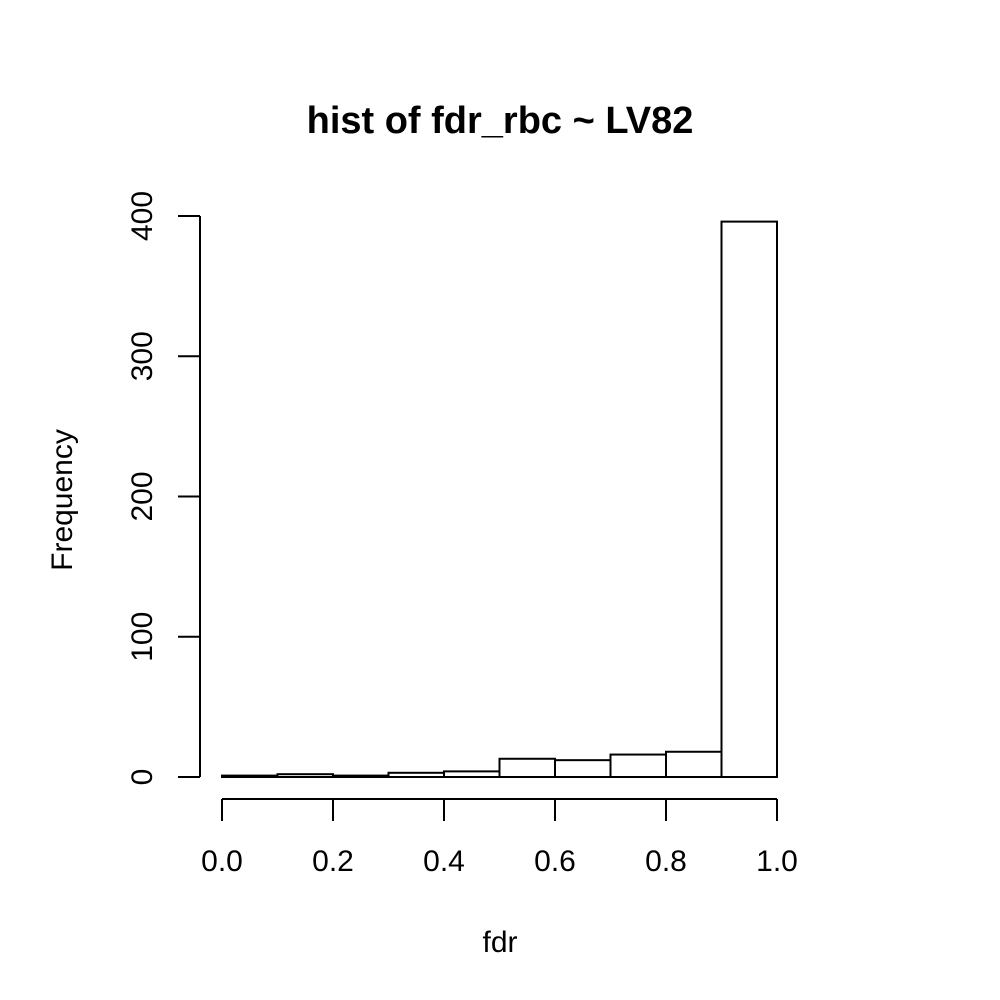 Image resolution: width=1000 pixels, height=1000 pixels. Describe the element at coordinates (142, 496) in the screenshot. I see `y-tick-label: 200` at that location.